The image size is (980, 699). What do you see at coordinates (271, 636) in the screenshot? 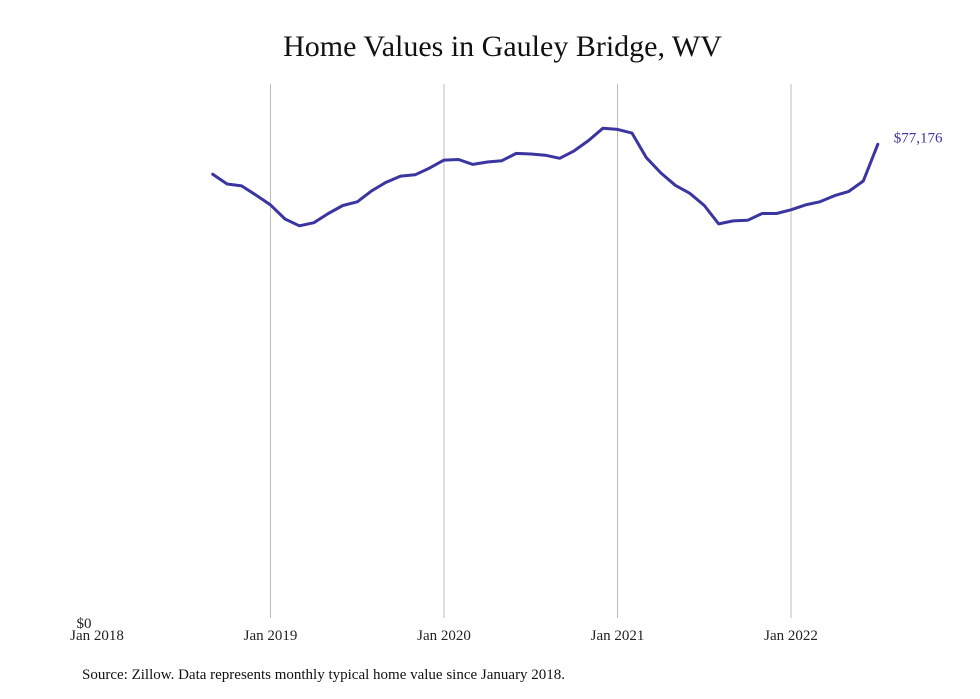
I see `x-tick-label: Jan 2019` at bounding box center [271, 636].